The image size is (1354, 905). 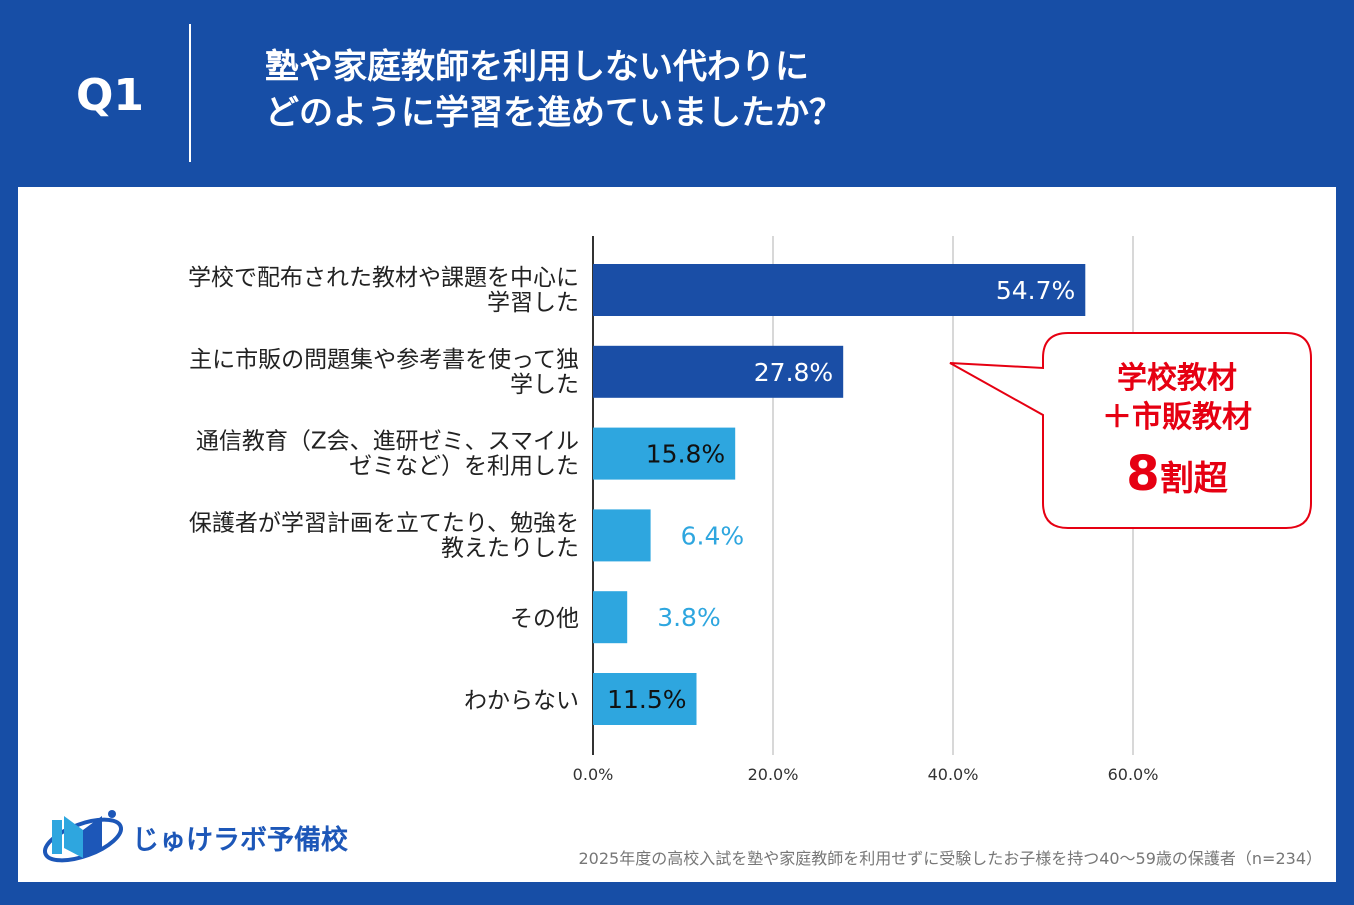 What do you see at coordinates (83, 836) in the screenshot?
I see `book-logo-icon` at bounding box center [83, 836].